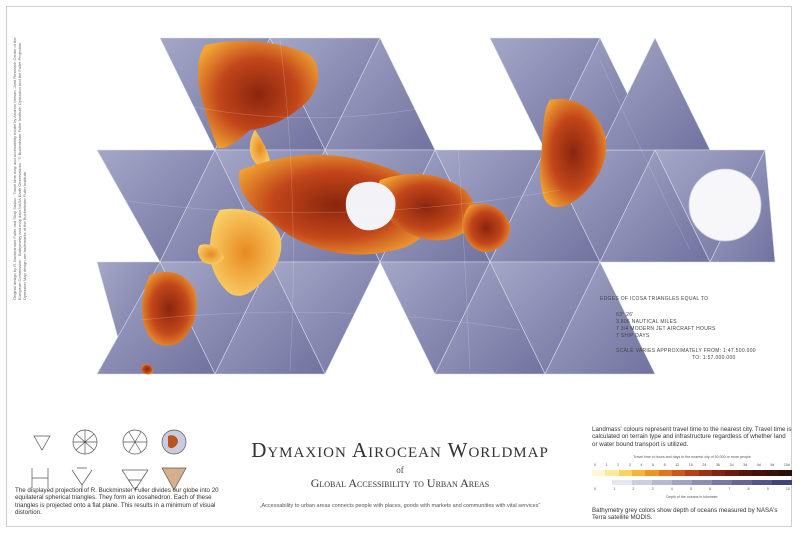 The image size is (800, 533). What do you see at coordinates (731, 465) in the screenshot?
I see `scale-tick: 2d` at bounding box center [731, 465].